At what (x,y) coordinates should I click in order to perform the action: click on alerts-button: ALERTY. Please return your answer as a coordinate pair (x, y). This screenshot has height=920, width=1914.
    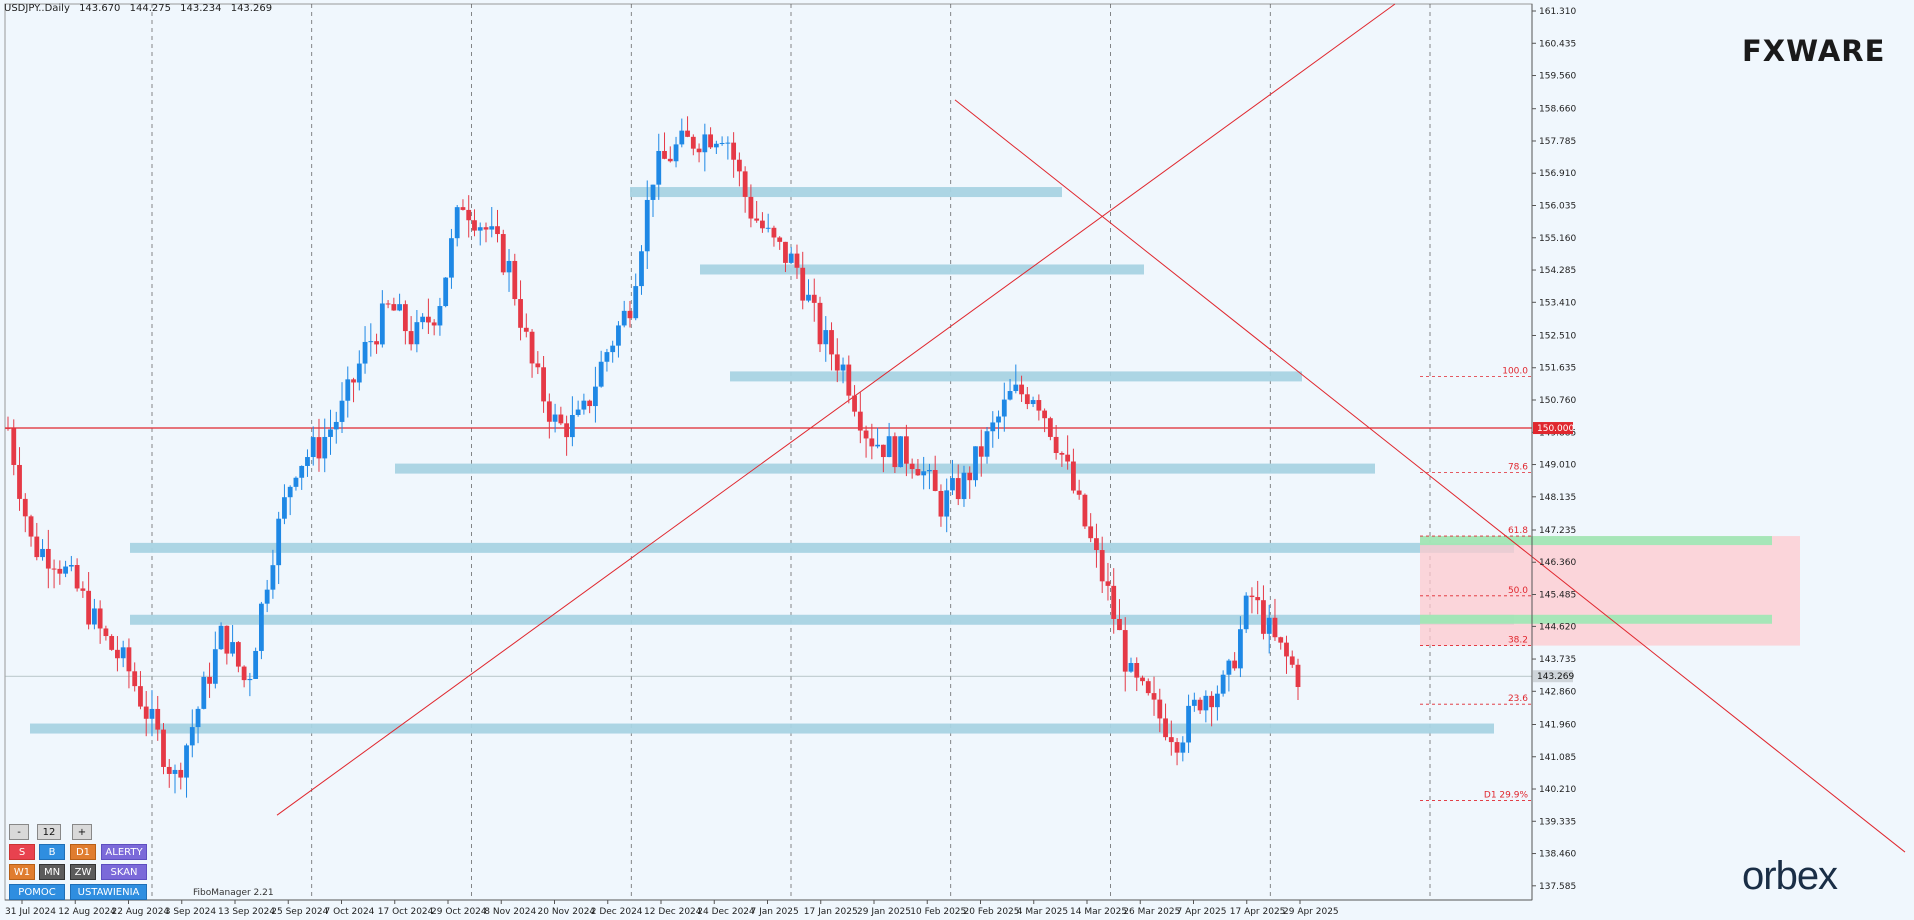
    Looking at the image, I should click on (124, 852).